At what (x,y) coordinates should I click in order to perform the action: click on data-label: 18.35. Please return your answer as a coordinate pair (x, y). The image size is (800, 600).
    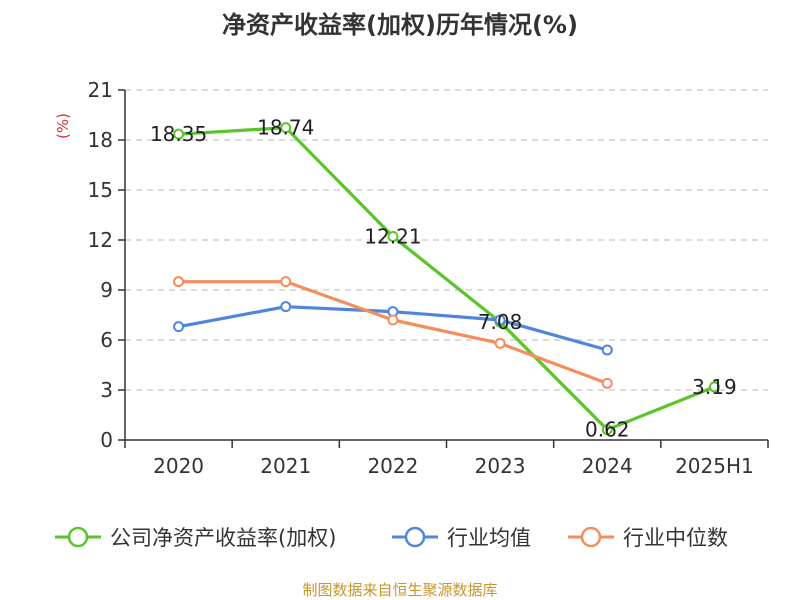
    Looking at the image, I should click on (178, 134).